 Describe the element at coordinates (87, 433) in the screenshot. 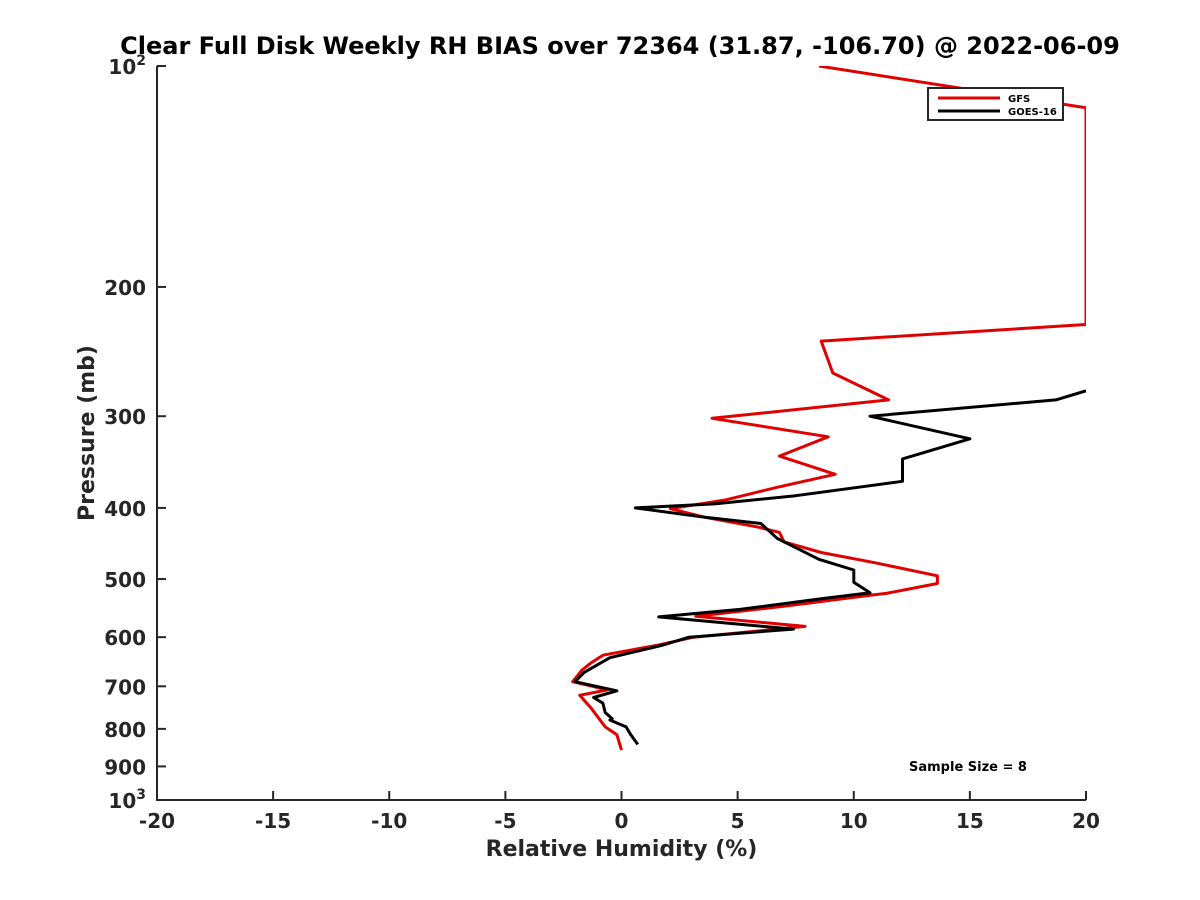

I see `y-axis-label: Pressure (mb)` at that location.